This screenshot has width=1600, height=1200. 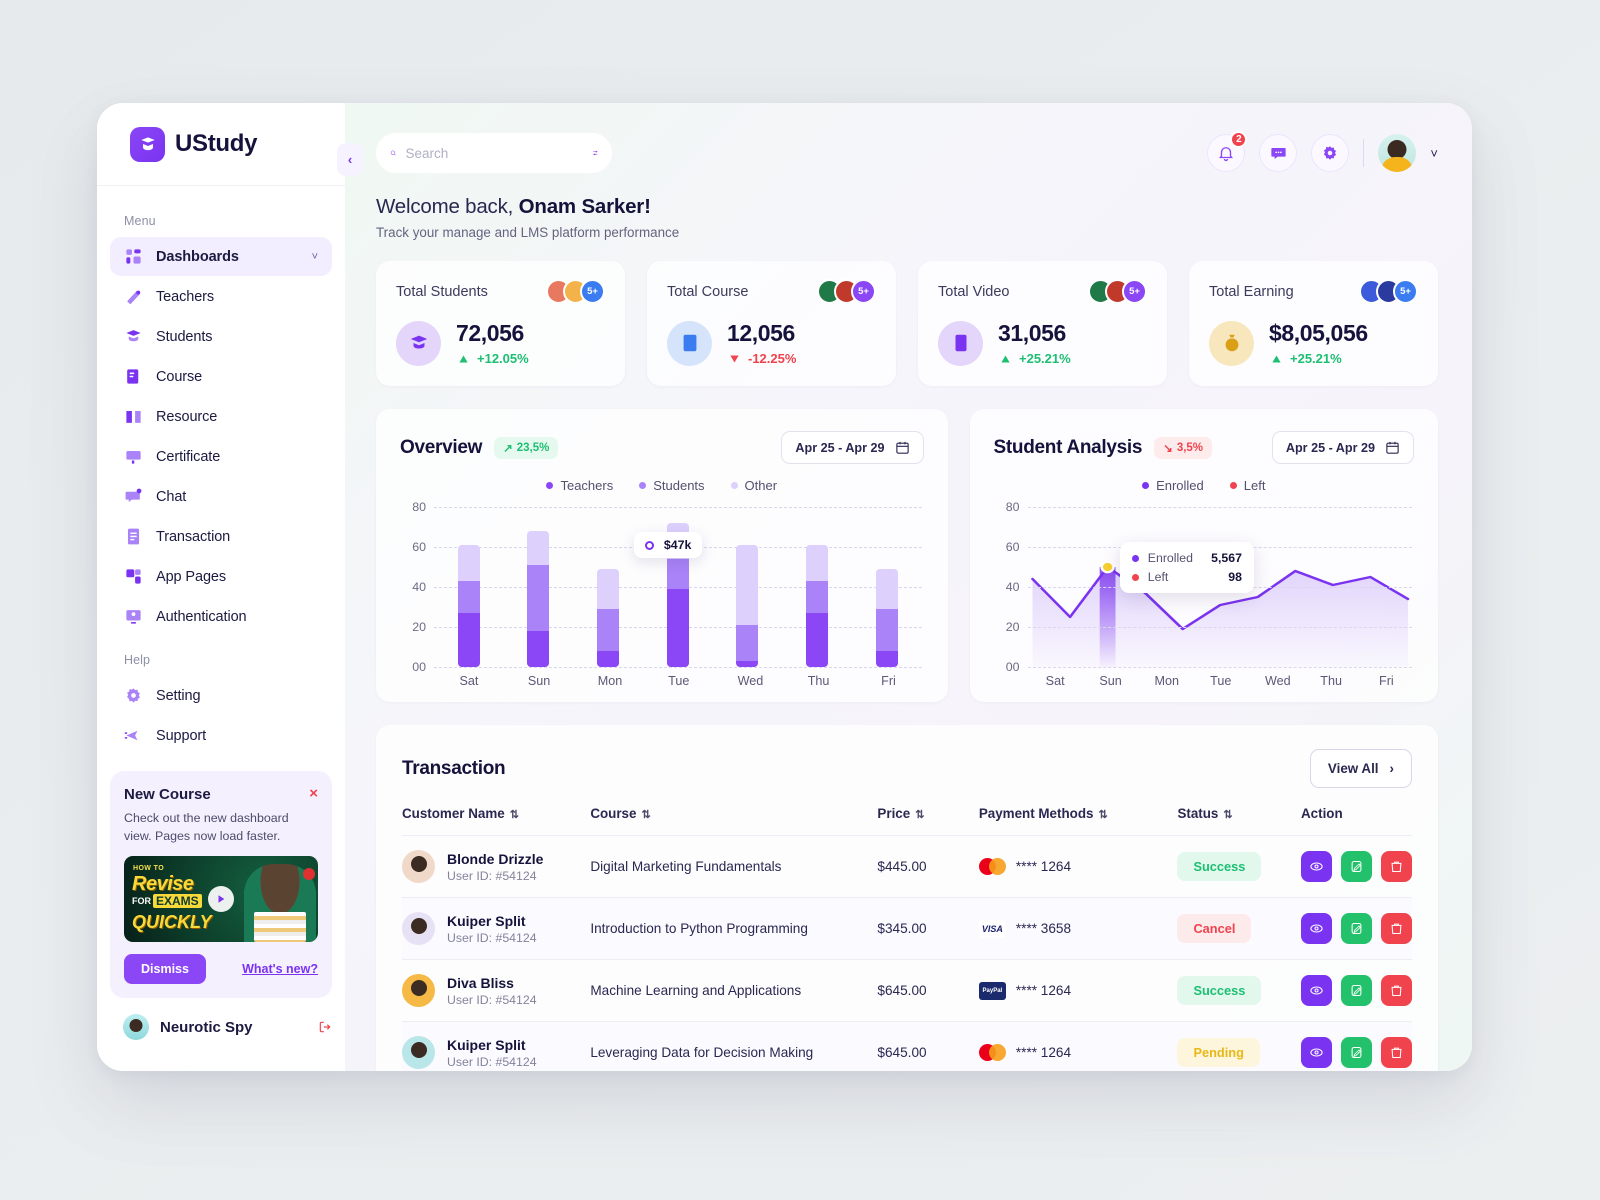 I want to click on sidebar-item-resource: Resource, so click(x=221, y=416).